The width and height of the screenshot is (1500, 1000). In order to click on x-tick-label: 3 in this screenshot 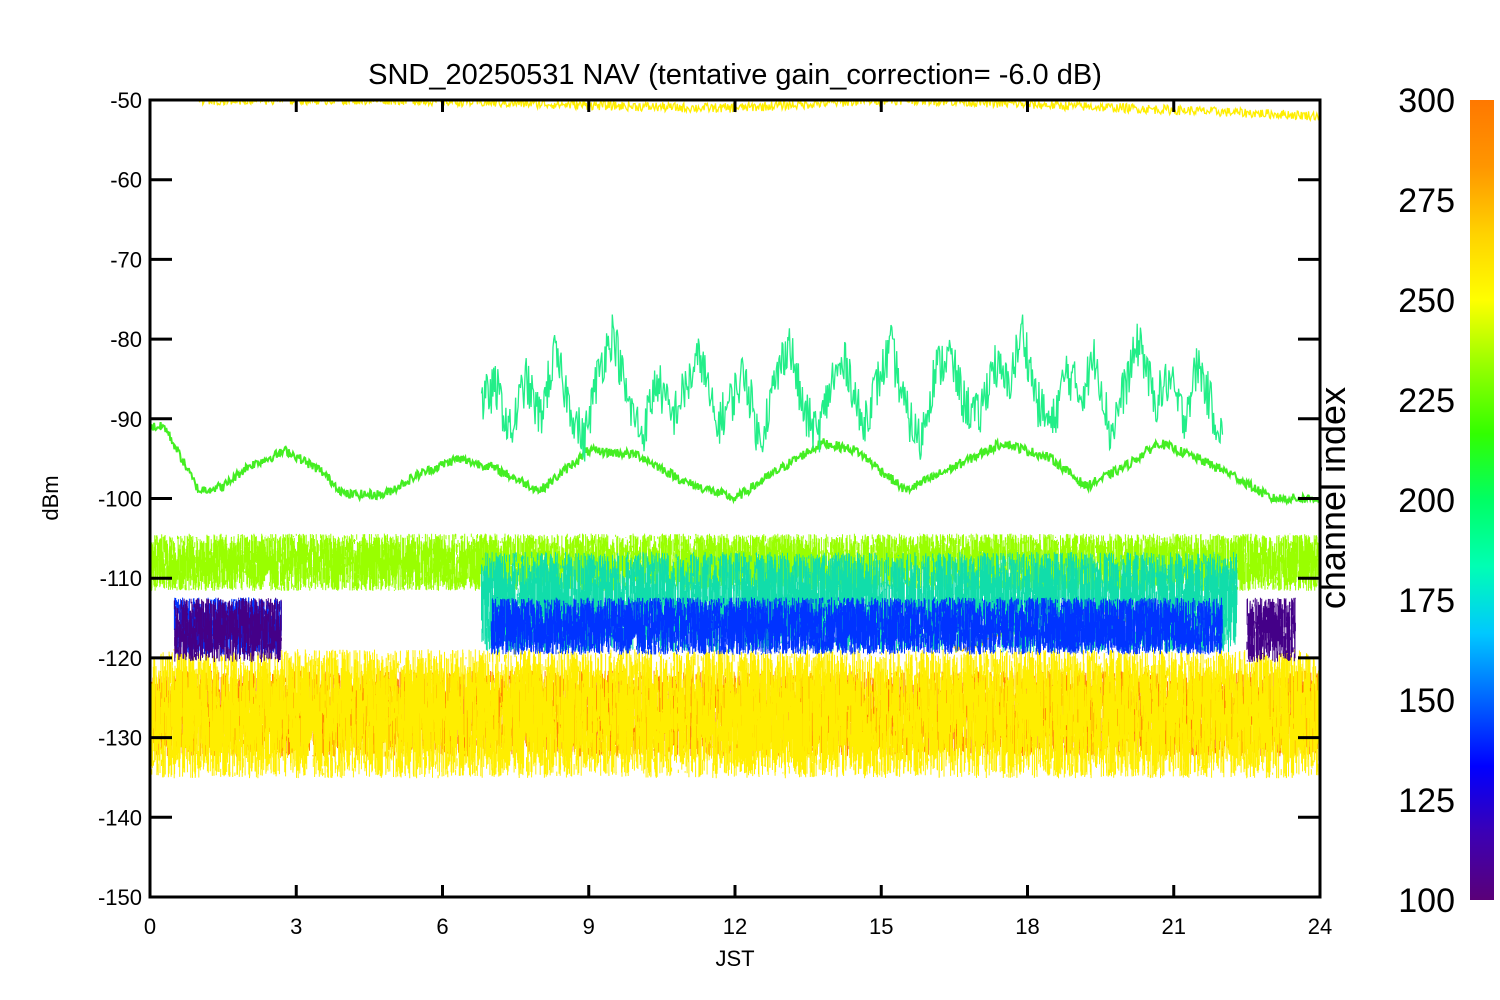, I will do `click(296, 926)`.